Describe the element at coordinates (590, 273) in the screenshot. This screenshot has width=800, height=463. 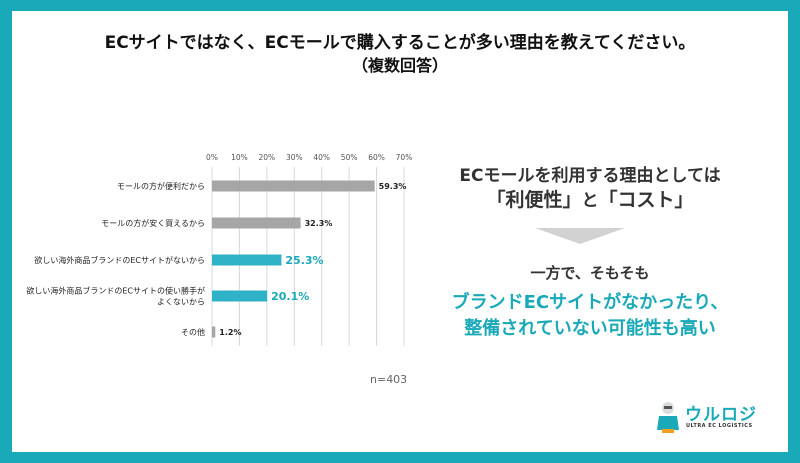
I see `summary-line-3: 一方で、そもそも` at that location.